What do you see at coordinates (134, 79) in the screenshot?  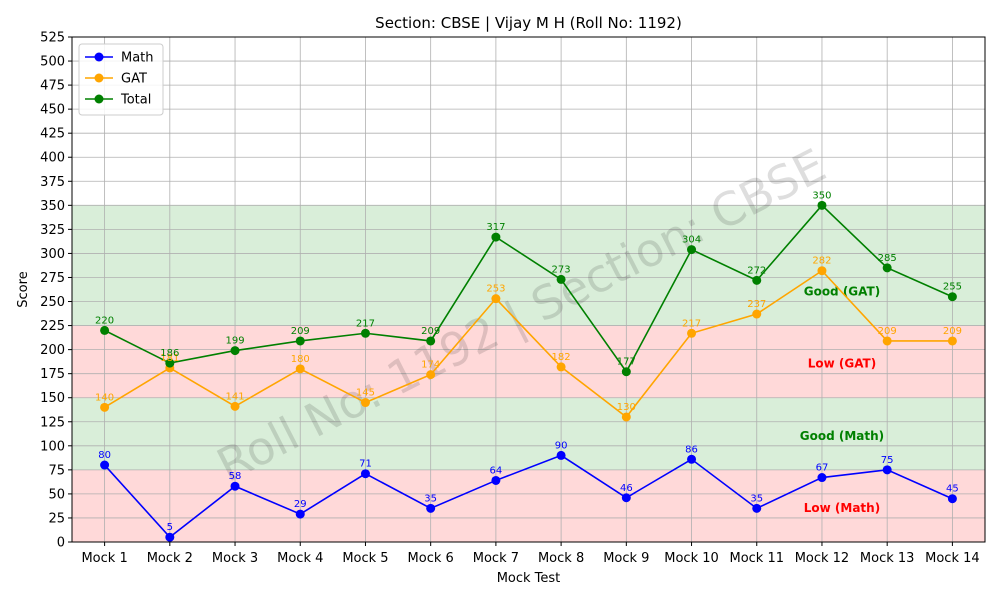 I see `legend-label-gat: GAT` at bounding box center [134, 79].